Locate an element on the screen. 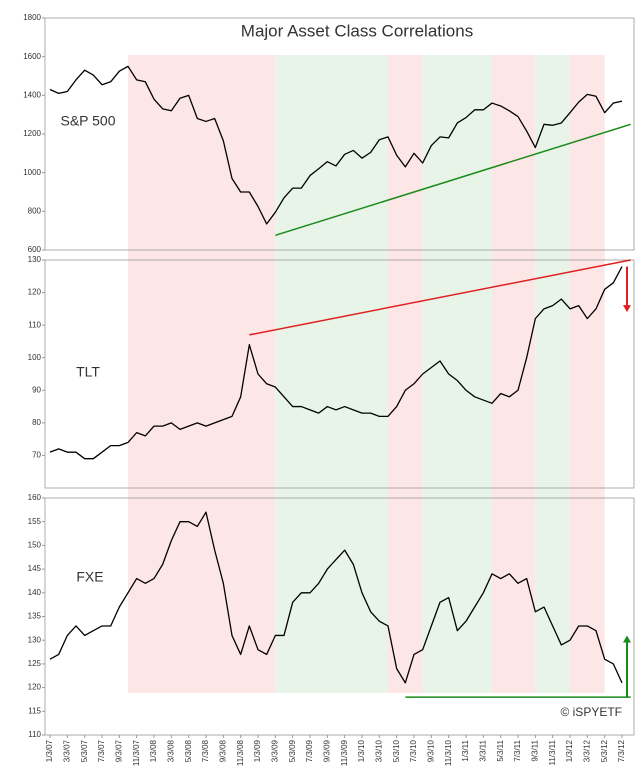  y-tick-label: 1200 is located at coordinates (32, 133).